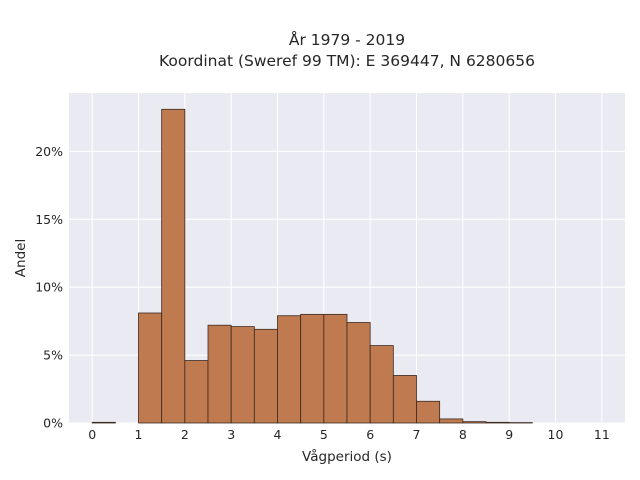 Image resolution: width=640 pixels, height=480 pixels. I want to click on x-tick-label: 1, so click(139, 434).